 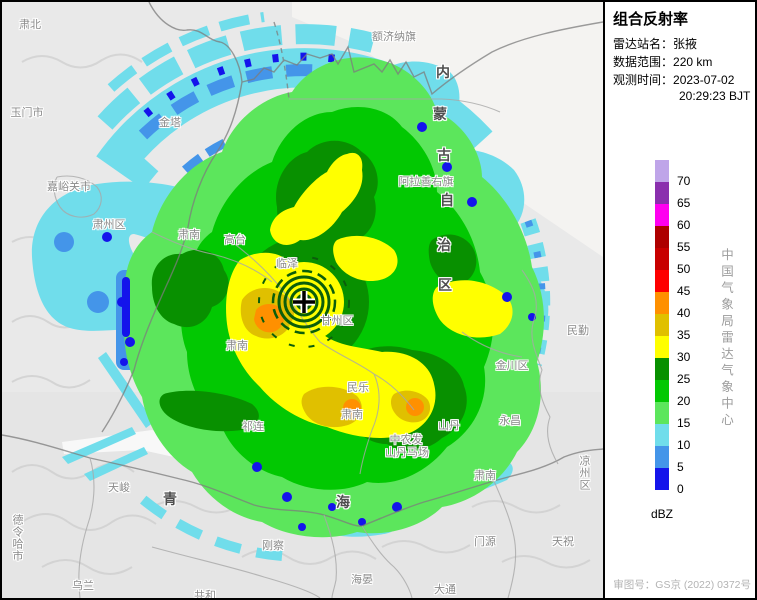 What do you see at coordinates (684, 445) in the screenshot?
I see `legend-tick-10: 10` at bounding box center [684, 445].